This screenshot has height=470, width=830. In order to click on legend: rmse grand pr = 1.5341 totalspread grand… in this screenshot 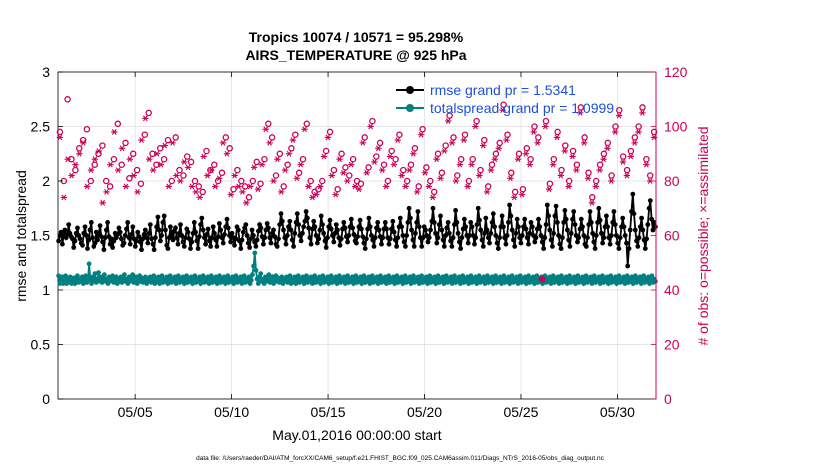, I will do `click(505, 99)`.